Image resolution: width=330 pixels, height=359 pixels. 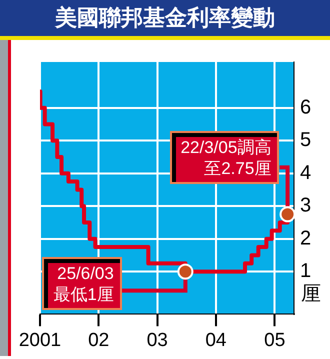 What do you see at coordinates (226, 147) in the screenshot?
I see `annotation: 22/3/05調高` at bounding box center [226, 147].